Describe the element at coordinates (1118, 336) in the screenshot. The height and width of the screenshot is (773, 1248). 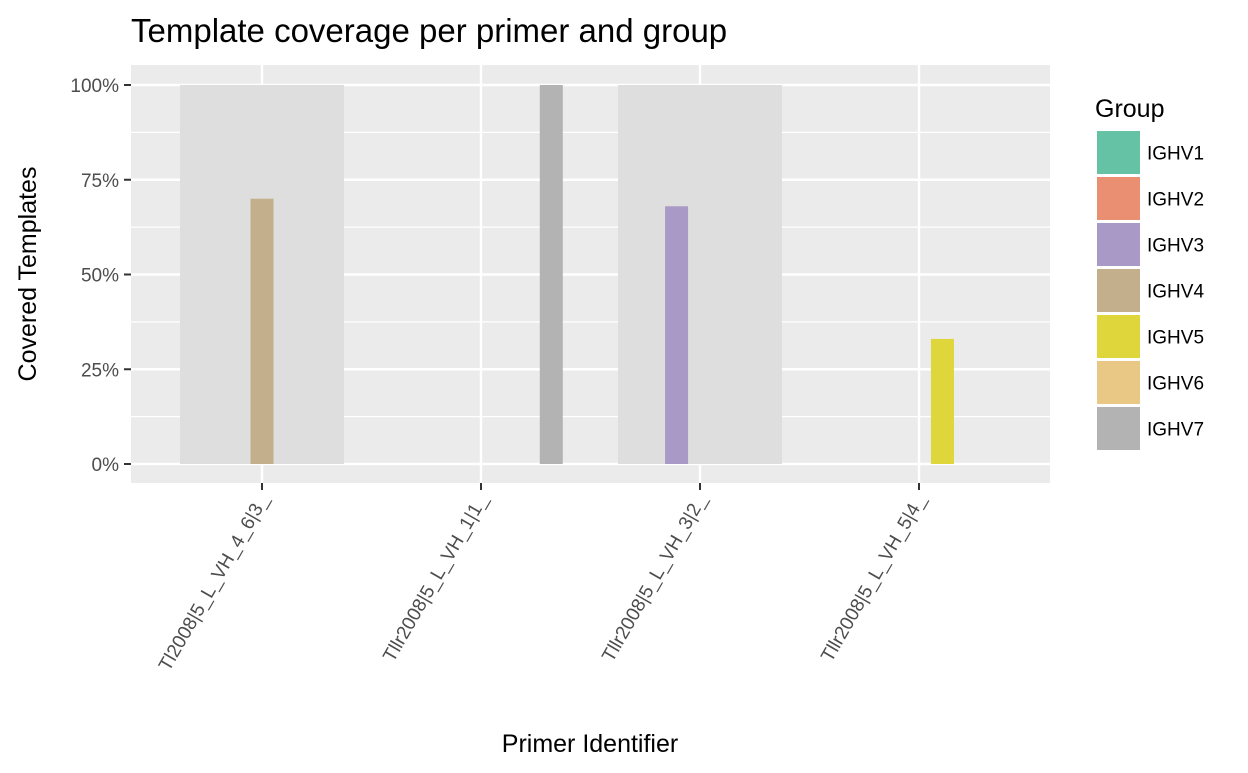
I see `legend-key-ighv5` at that location.